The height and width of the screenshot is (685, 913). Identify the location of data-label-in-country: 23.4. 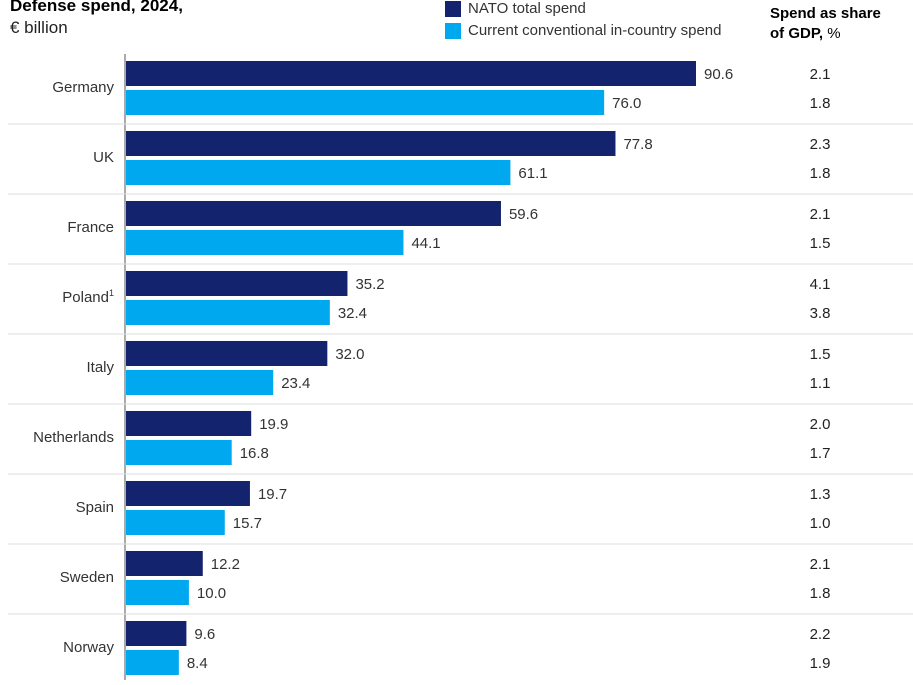
(295, 383).